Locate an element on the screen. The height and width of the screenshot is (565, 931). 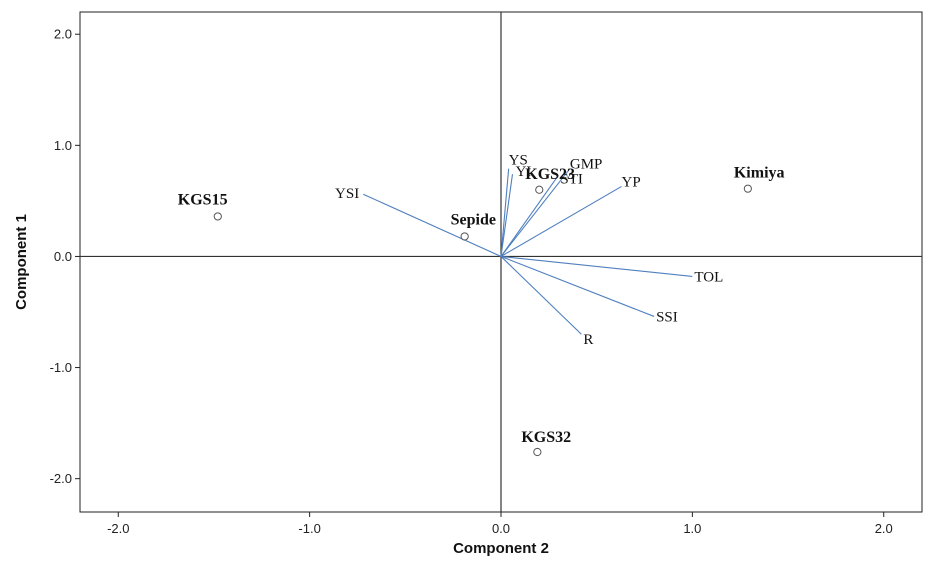
vector-label-yp: YP is located at coordinates (631, 182).